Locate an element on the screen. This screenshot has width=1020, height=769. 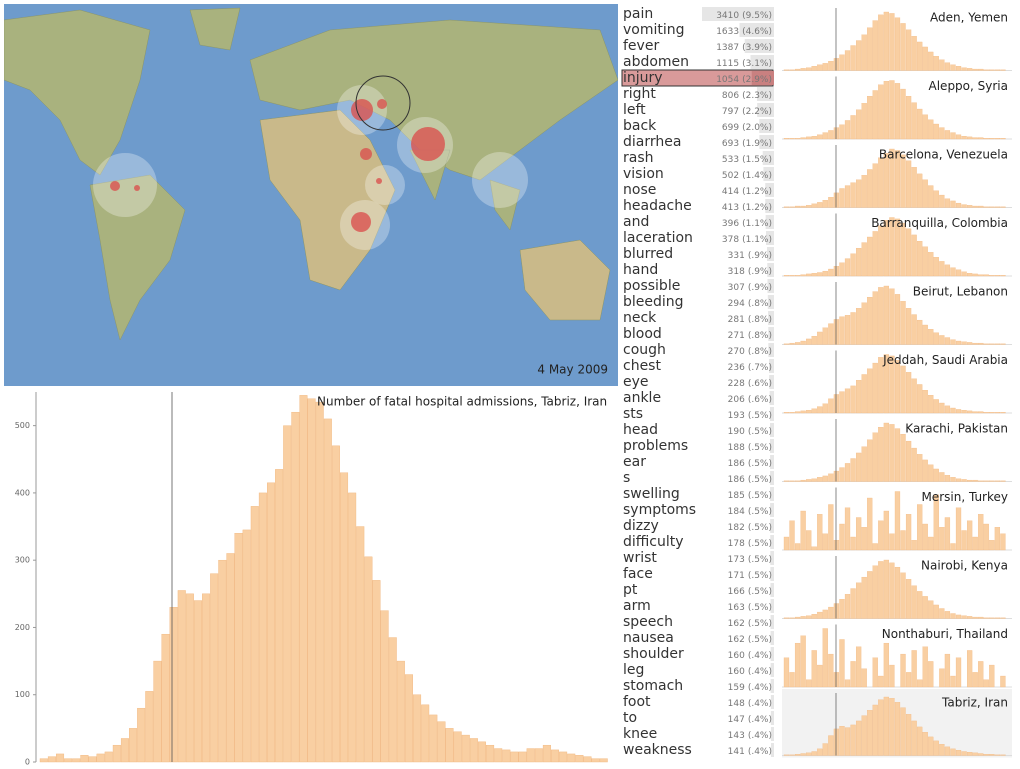
city-name: Nonthaburi, Thailand is located at coordinates (945, 634).